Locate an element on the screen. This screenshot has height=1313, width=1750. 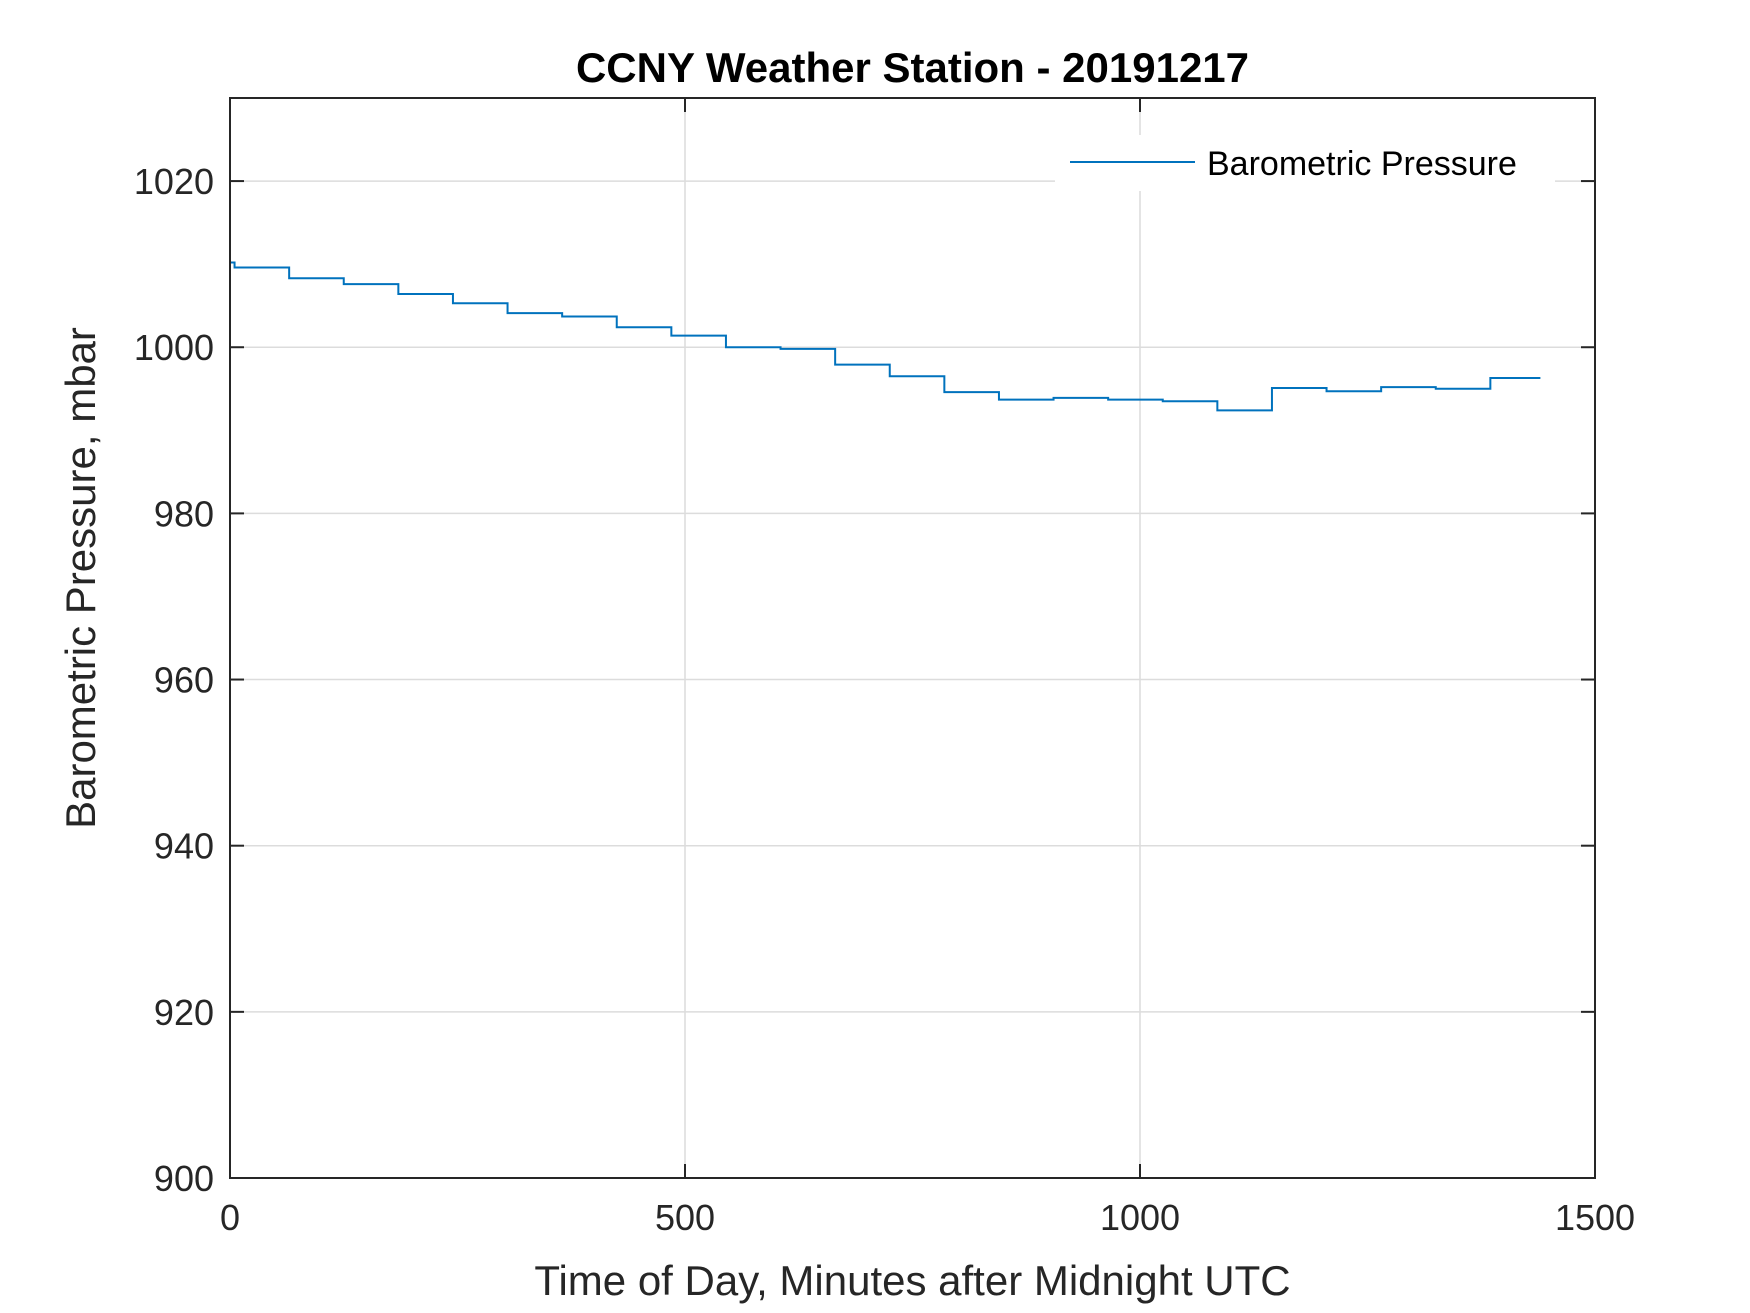
x-tick-label-500: 500 is located at coordinates (685, 1217).